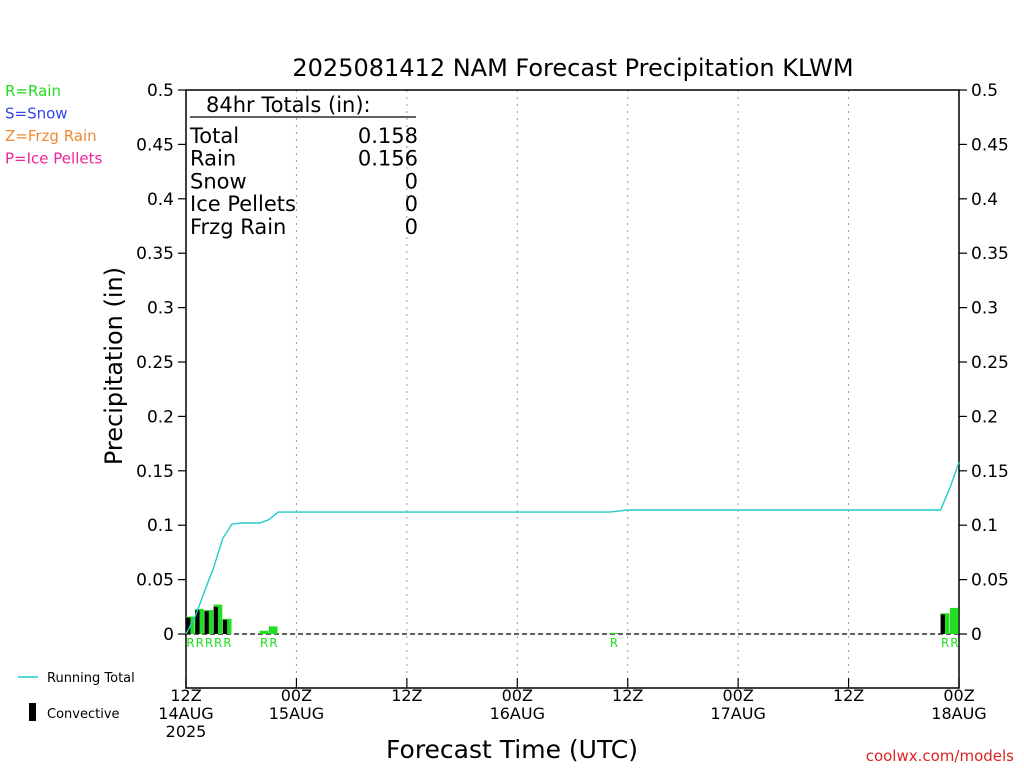 The height and width of the screenshot is (768, 1024). I want to click on totals-row-value: 0.158, so click(388, 136).